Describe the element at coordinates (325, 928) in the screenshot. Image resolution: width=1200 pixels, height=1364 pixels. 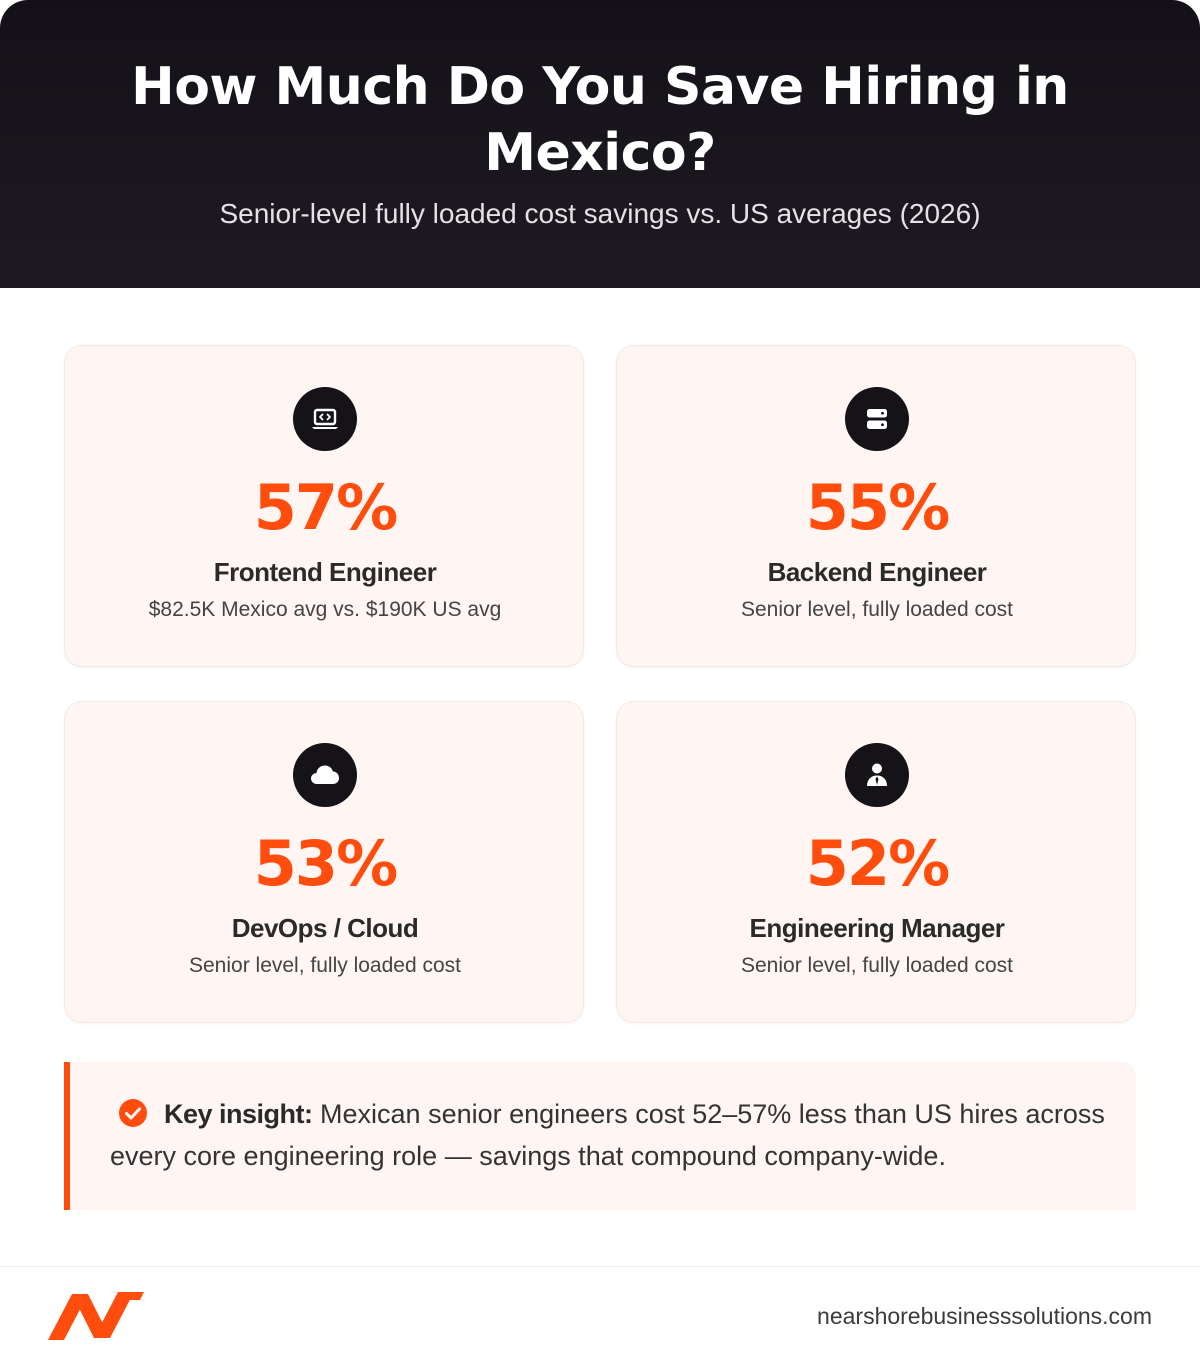
I see `role-title: DevOps / Cloud` at that location.